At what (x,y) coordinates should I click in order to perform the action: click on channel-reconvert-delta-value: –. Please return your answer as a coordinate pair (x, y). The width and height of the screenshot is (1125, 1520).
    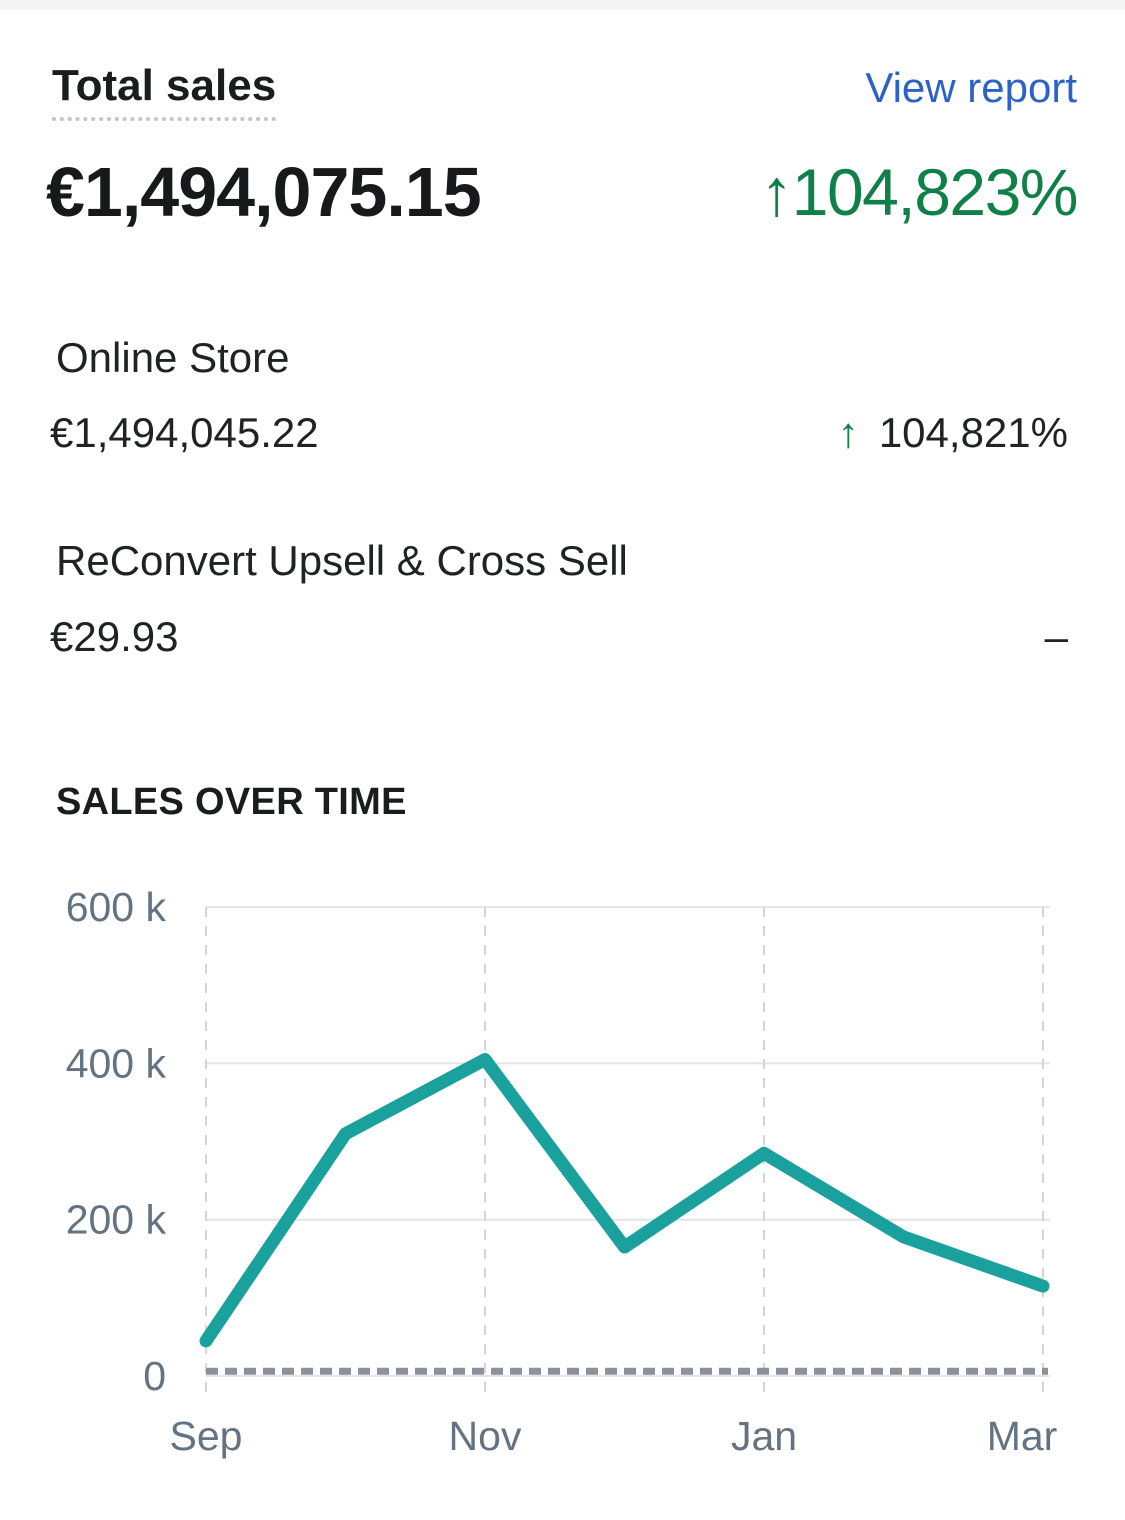
    Looking at the image, I should click on (1056, 636).